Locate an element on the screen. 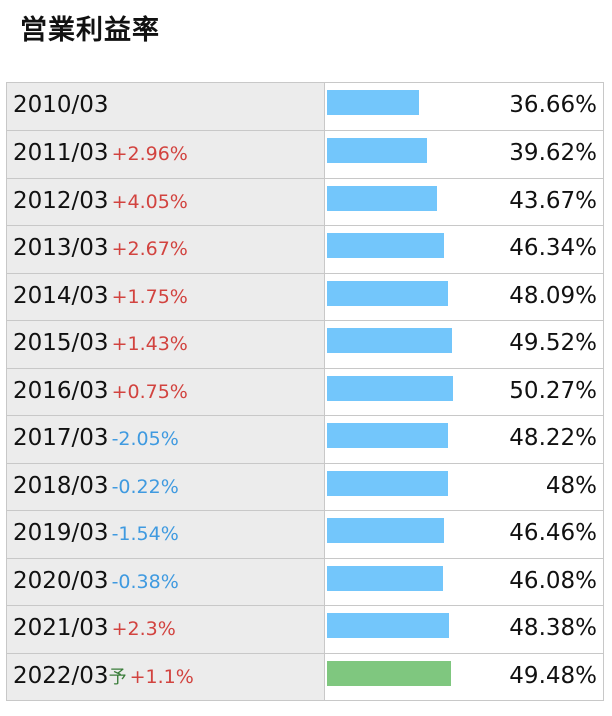  table-row: 2014/03 +1.75% 48.09% is located at coordinates (305, 297).